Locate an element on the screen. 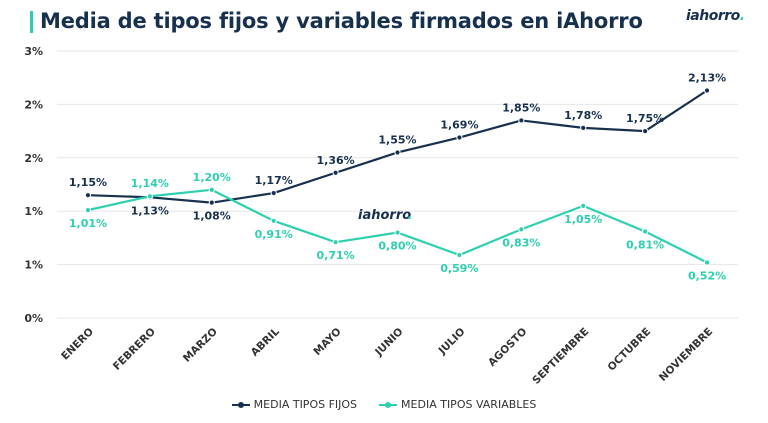 This screenshot has width=768, height=423. legend-swatch-variables is located at coordinates (388, 405).